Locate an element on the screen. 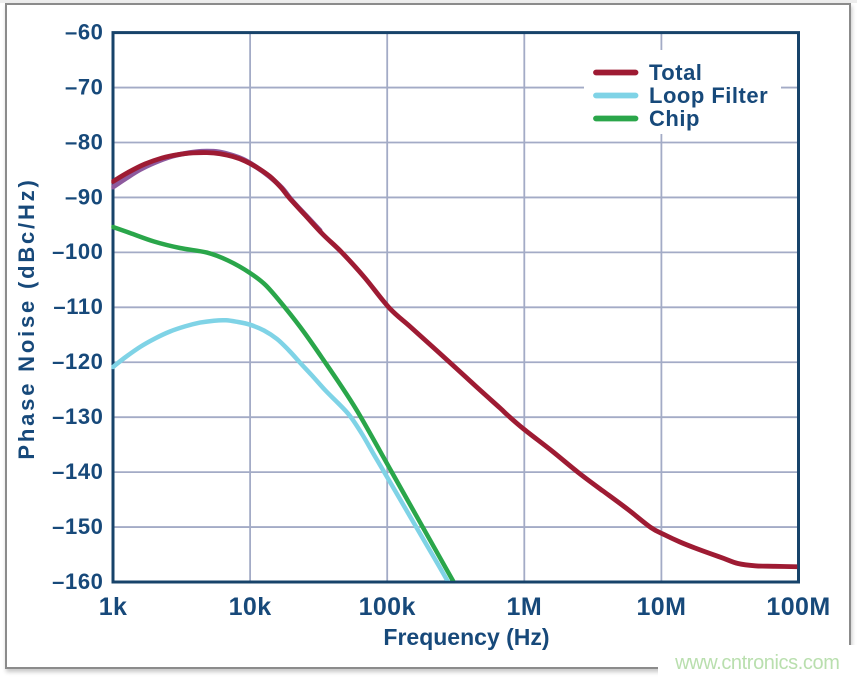 The width and height of the screenshot is (857, 677). svg-text: –100 is located at coordinates (77, 251).